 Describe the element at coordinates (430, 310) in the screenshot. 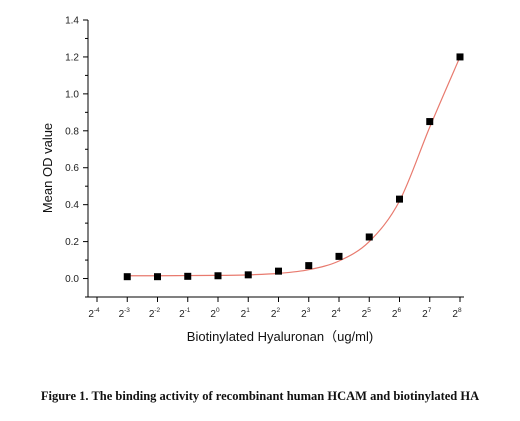

I see `x-tick-exponent: 7` at that location.